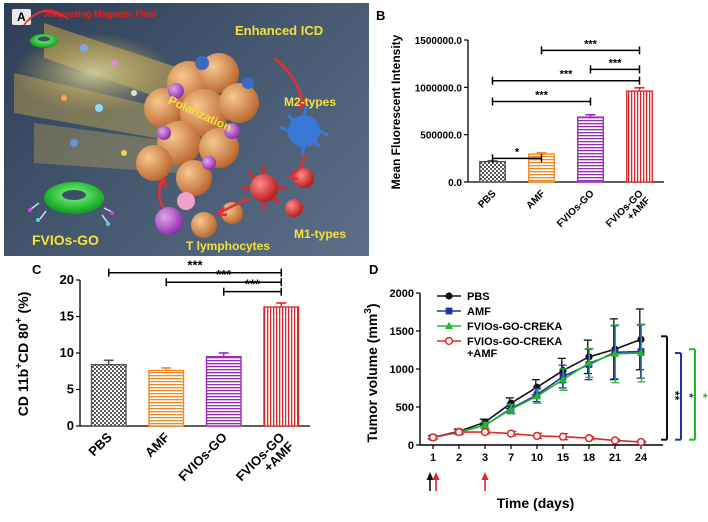 The height and width of the screenshot is (522, 708). Describe the element at coordinates (228, 246) in the screenshot. I see `t-lymphocytes-label: T lymphocytes` at that location.